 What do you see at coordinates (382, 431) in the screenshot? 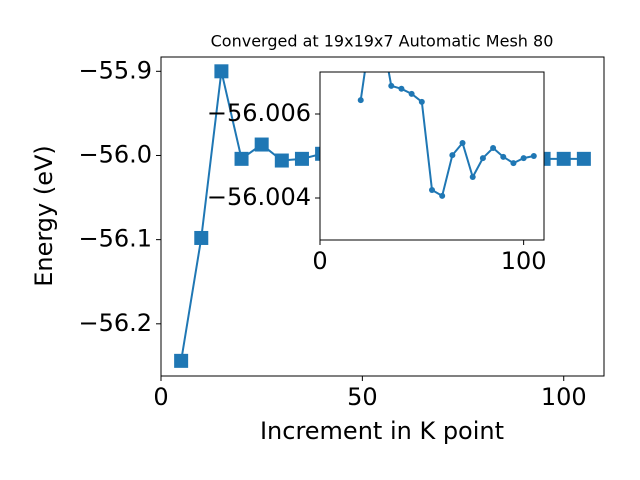
I see `x-axis-label: Increment in K point` at bounding box center [382, 431].